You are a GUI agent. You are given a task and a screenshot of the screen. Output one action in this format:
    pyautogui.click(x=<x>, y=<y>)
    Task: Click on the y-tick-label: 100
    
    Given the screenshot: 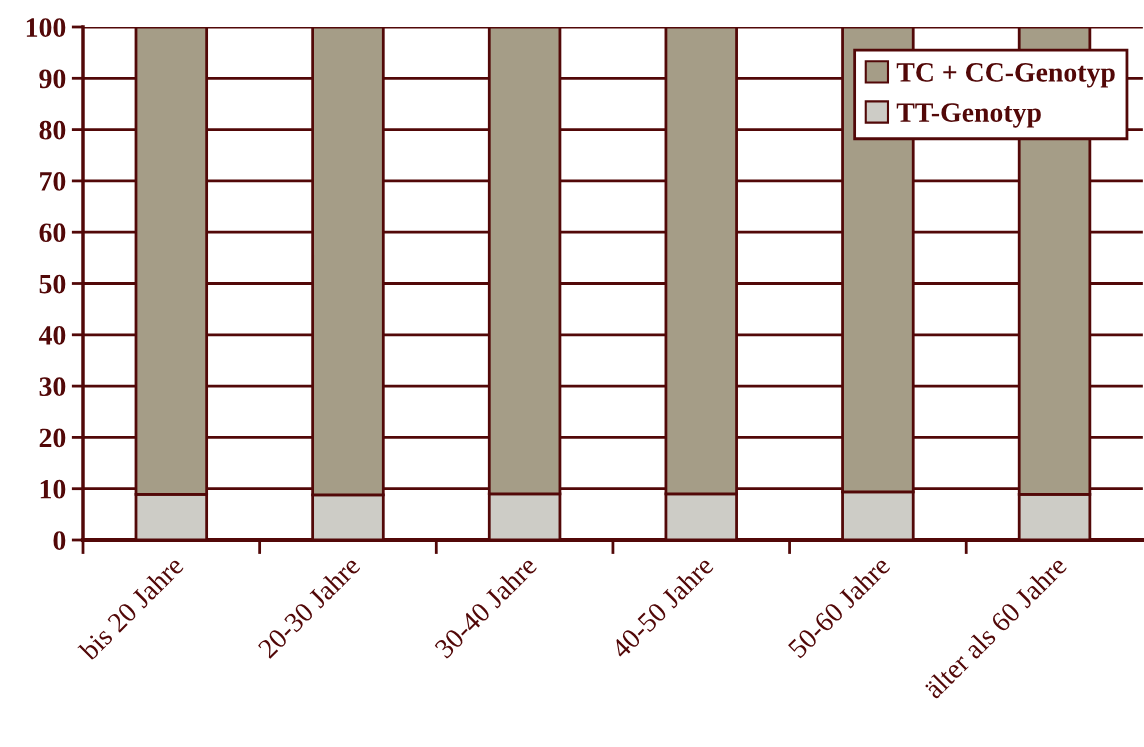 What is the action you would take?
    pyautogui.click(x=46, y=27)
    